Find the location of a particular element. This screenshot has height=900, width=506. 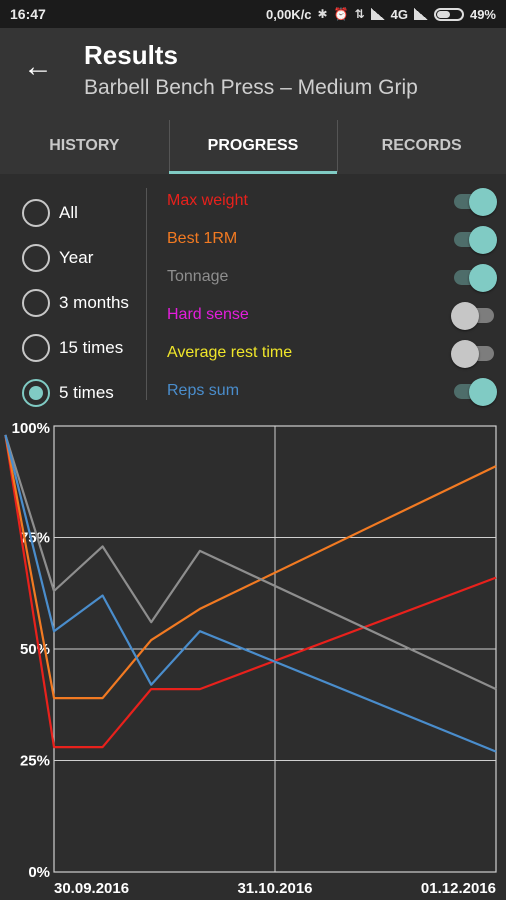

range-option-year: Year is located at coordinates (75, 257).